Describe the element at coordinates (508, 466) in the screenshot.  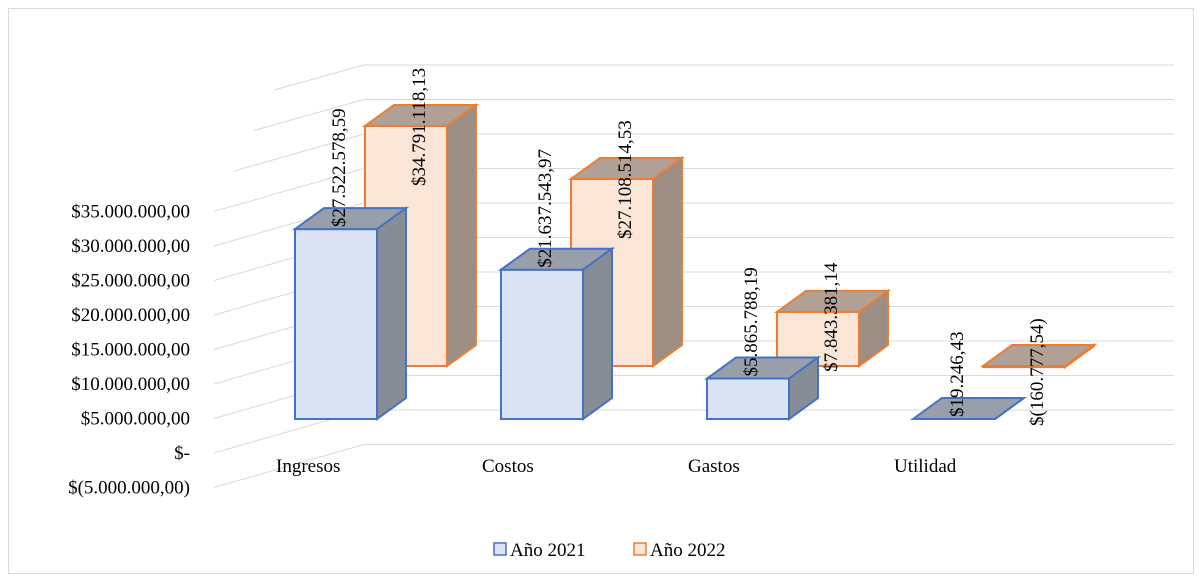
I see `category-label-costos: Costos` at that location.